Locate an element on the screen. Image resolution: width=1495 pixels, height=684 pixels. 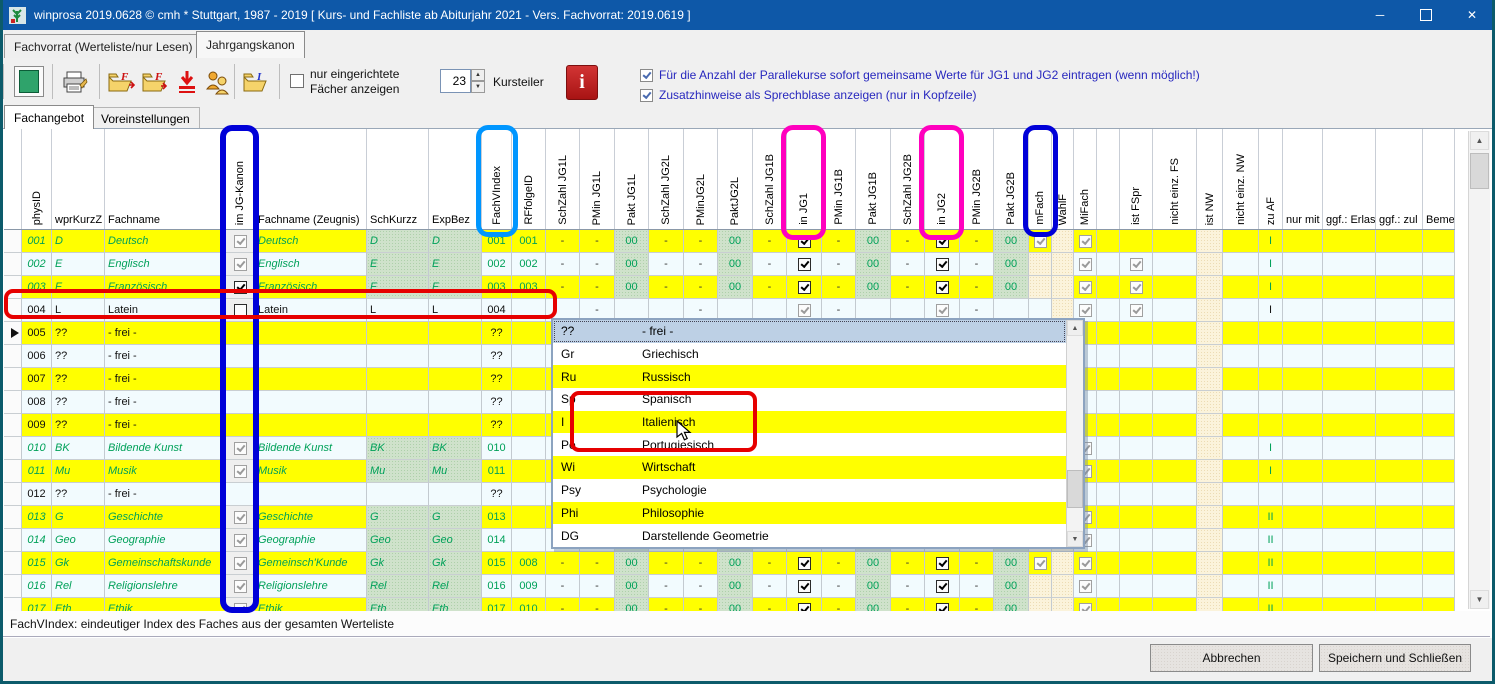
cell-016-nw is located at coordinates (1210, 586).